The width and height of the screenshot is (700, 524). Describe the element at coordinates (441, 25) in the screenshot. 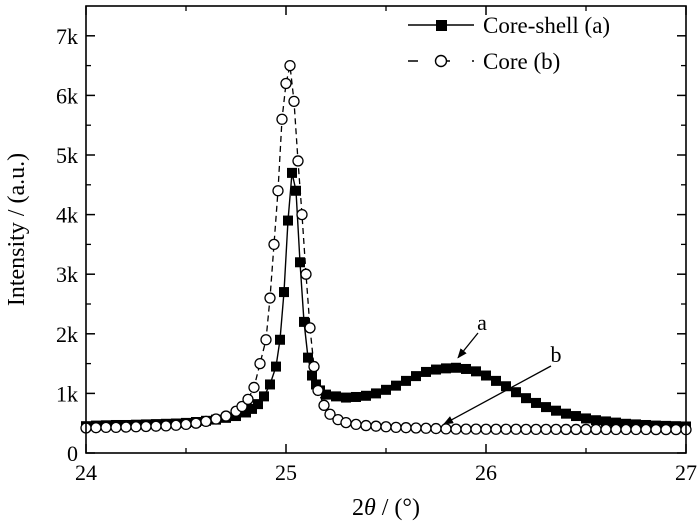

I see `legend-marker-core-shell` at that location.